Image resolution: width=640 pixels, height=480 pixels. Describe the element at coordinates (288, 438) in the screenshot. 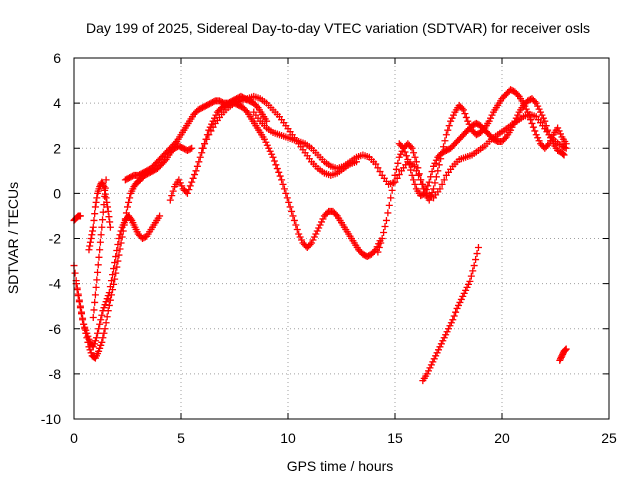

I see `x-tick-label: 10` at that location.